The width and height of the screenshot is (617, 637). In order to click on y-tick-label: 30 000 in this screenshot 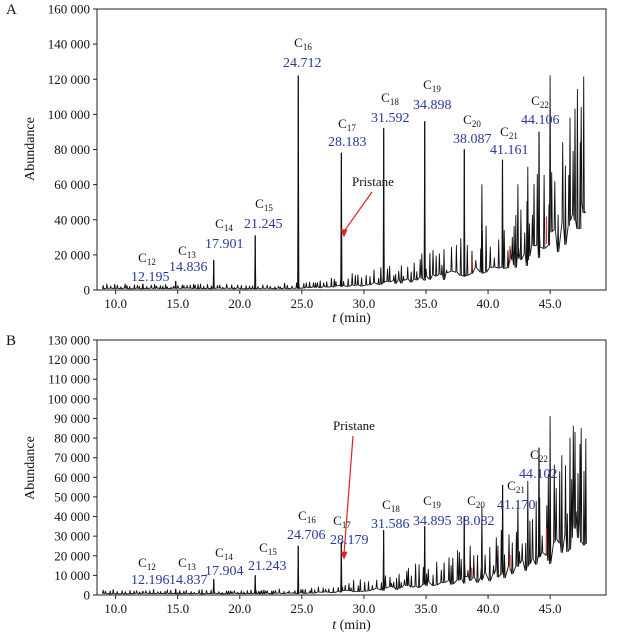, I will do `click(72, 536)`.